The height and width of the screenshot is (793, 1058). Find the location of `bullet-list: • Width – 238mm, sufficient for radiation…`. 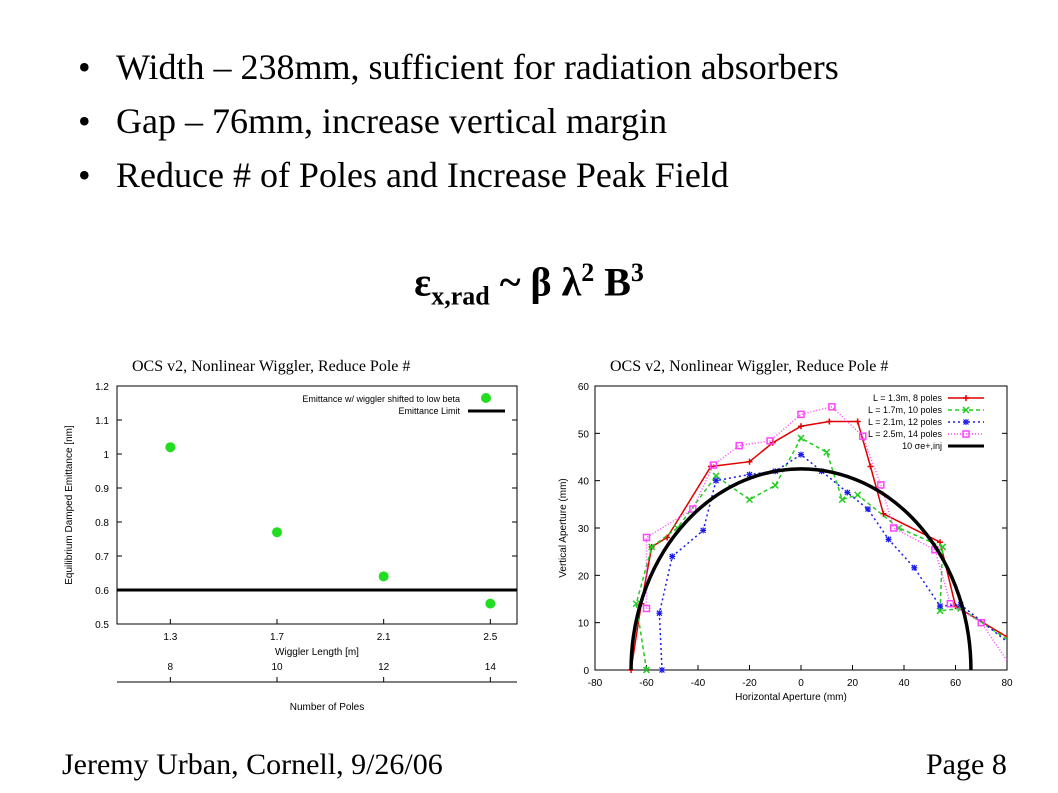

bullet-list: • Width – 238mm, sufficient for radiation… is located at coordinates (458, 121).